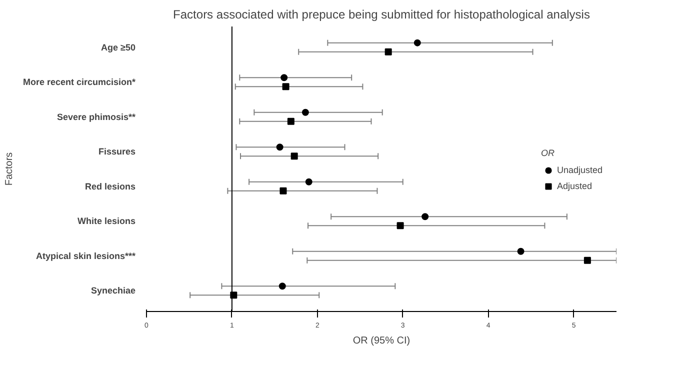  I want to click on chart-title: Factors associated with prepuce being submitted for histopathological analysis, so click(381, 15).